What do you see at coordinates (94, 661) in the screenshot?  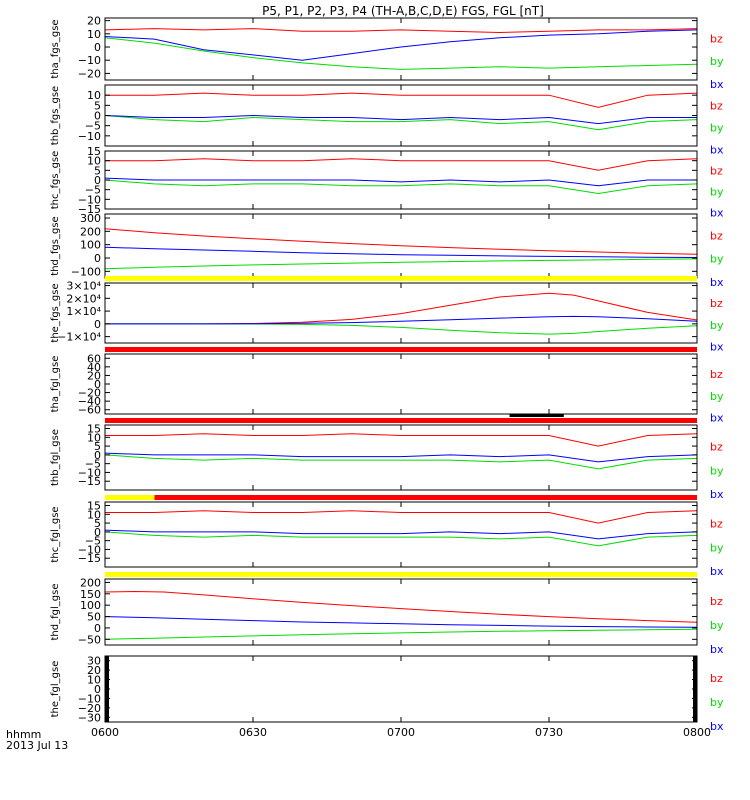 I see `y-tick-label: 30` at bounding box center [94, 661].